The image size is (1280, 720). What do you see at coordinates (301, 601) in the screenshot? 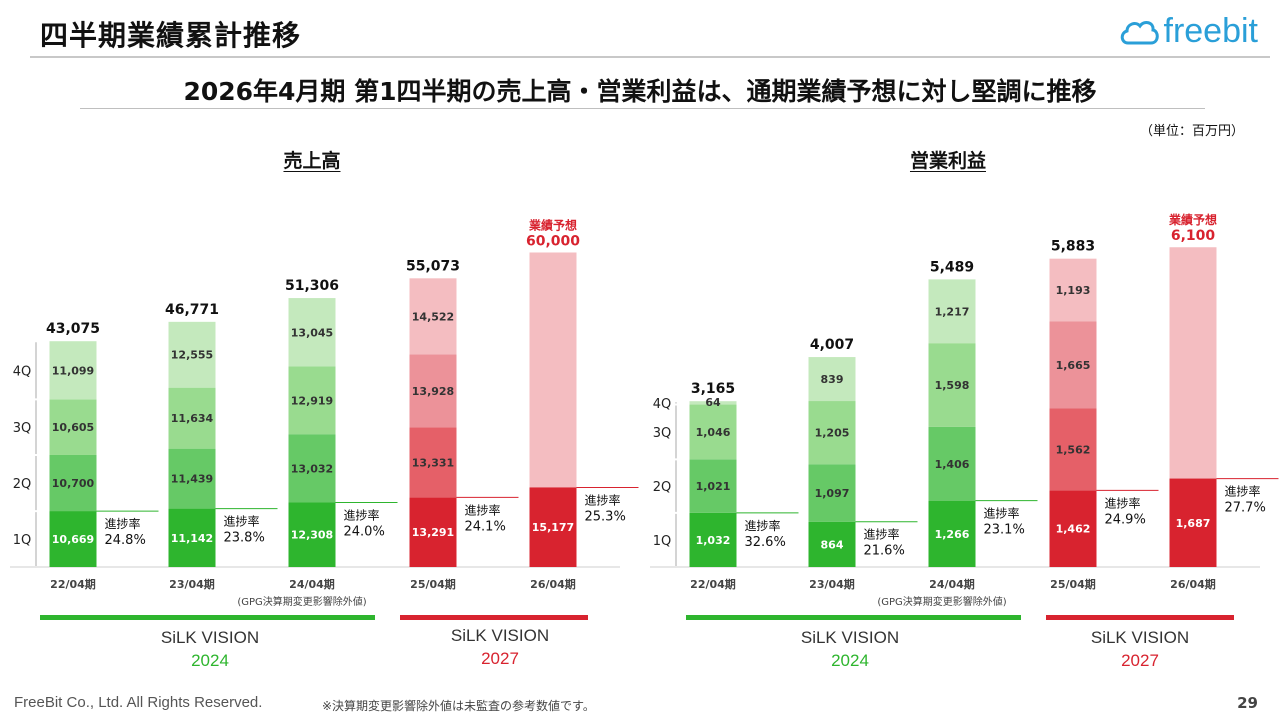
I see `gpg-note: (GPG決算期変更影響除外値)` at bounding box center [301, 601].